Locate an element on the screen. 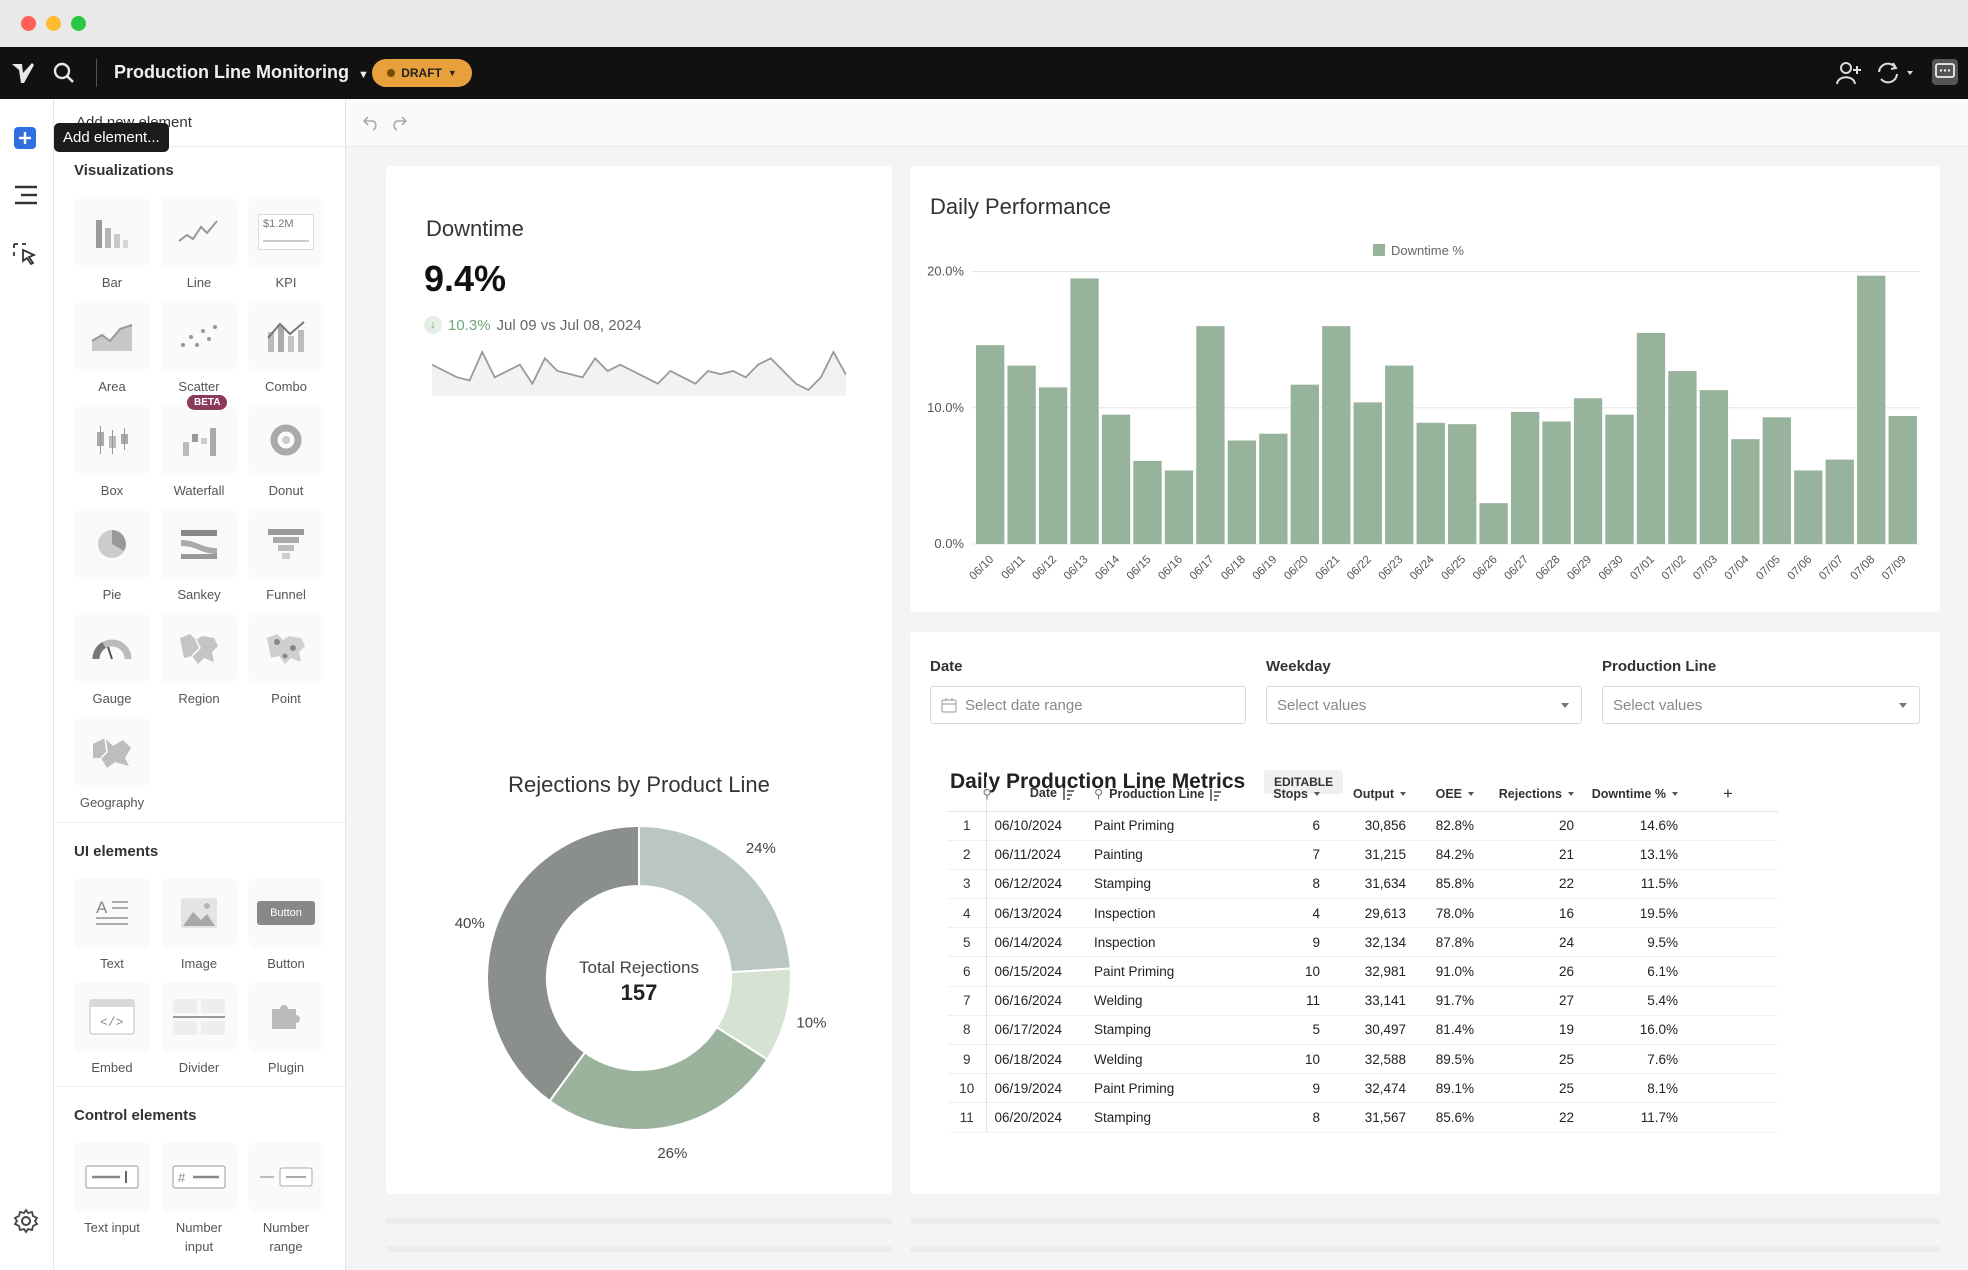 Image resolution: width=1968 pixels, height=1270 pixels. table-cell: 8.1% is located at coordinates (1636, 1088).